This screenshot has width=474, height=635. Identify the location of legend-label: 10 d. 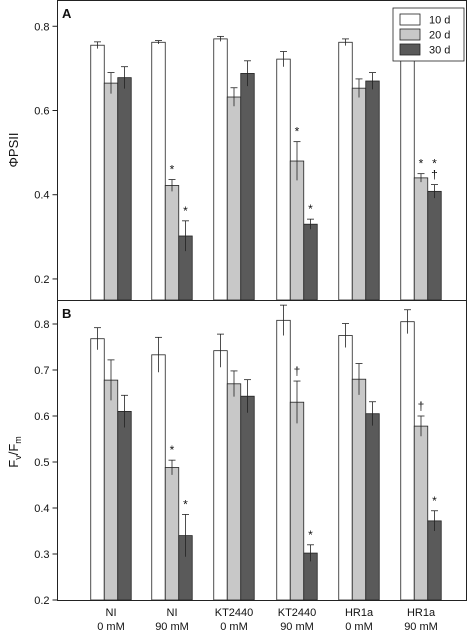
(439, 21).